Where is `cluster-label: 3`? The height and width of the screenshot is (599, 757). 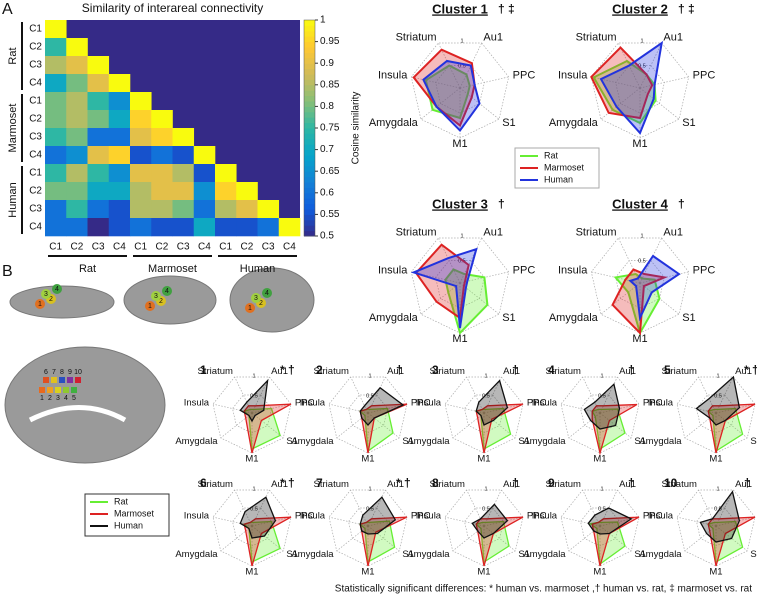 cluster-label: 3 is located at coordinates (46, 294).